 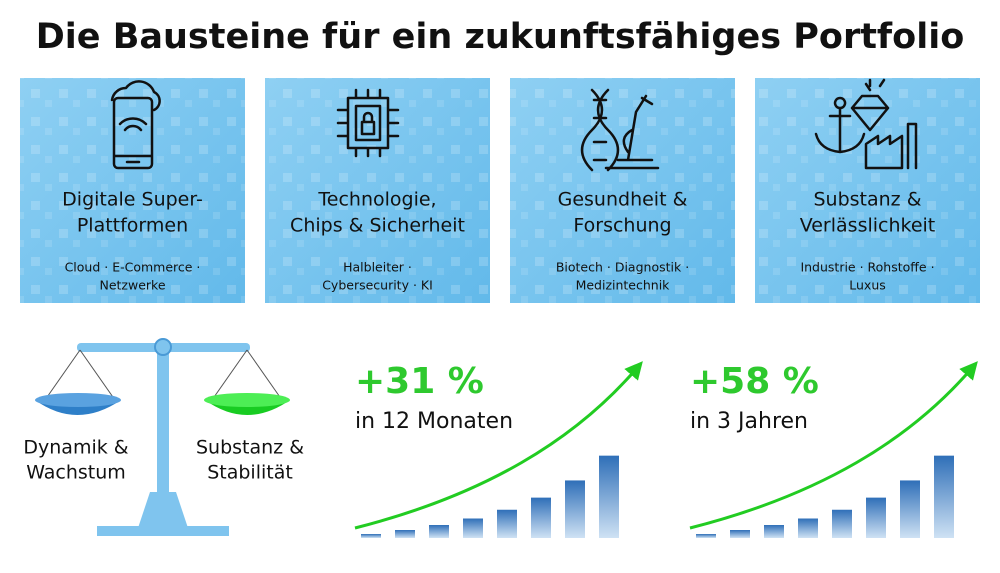 What do you see at coordinates (132, 200) in the screenshot?
I see `card-title: Digitale Super-` at bounding box center [132, 200].